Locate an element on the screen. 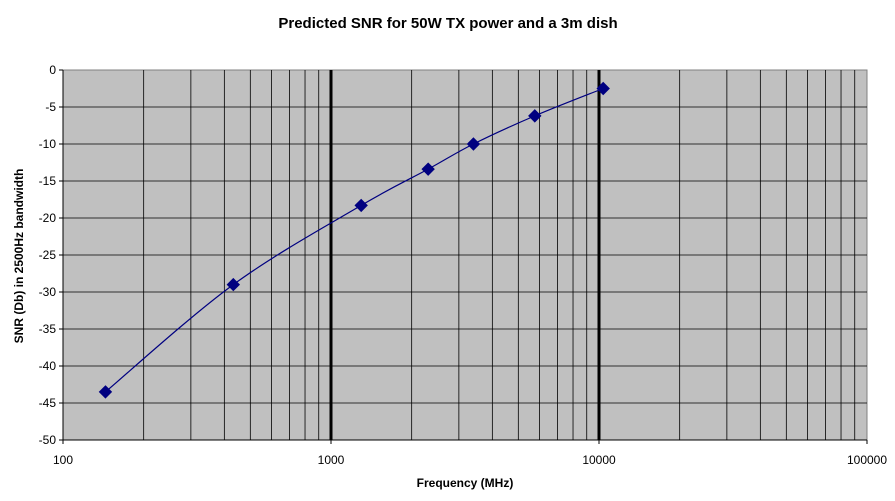 This screenshot has height=501, width=895. x-tick-label: 1000 is located at coordinates (331, 460).